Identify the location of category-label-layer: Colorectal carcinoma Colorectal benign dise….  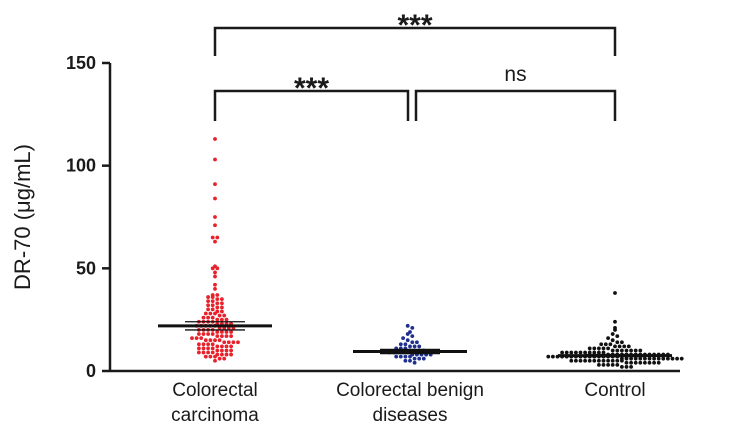
(408, 403).